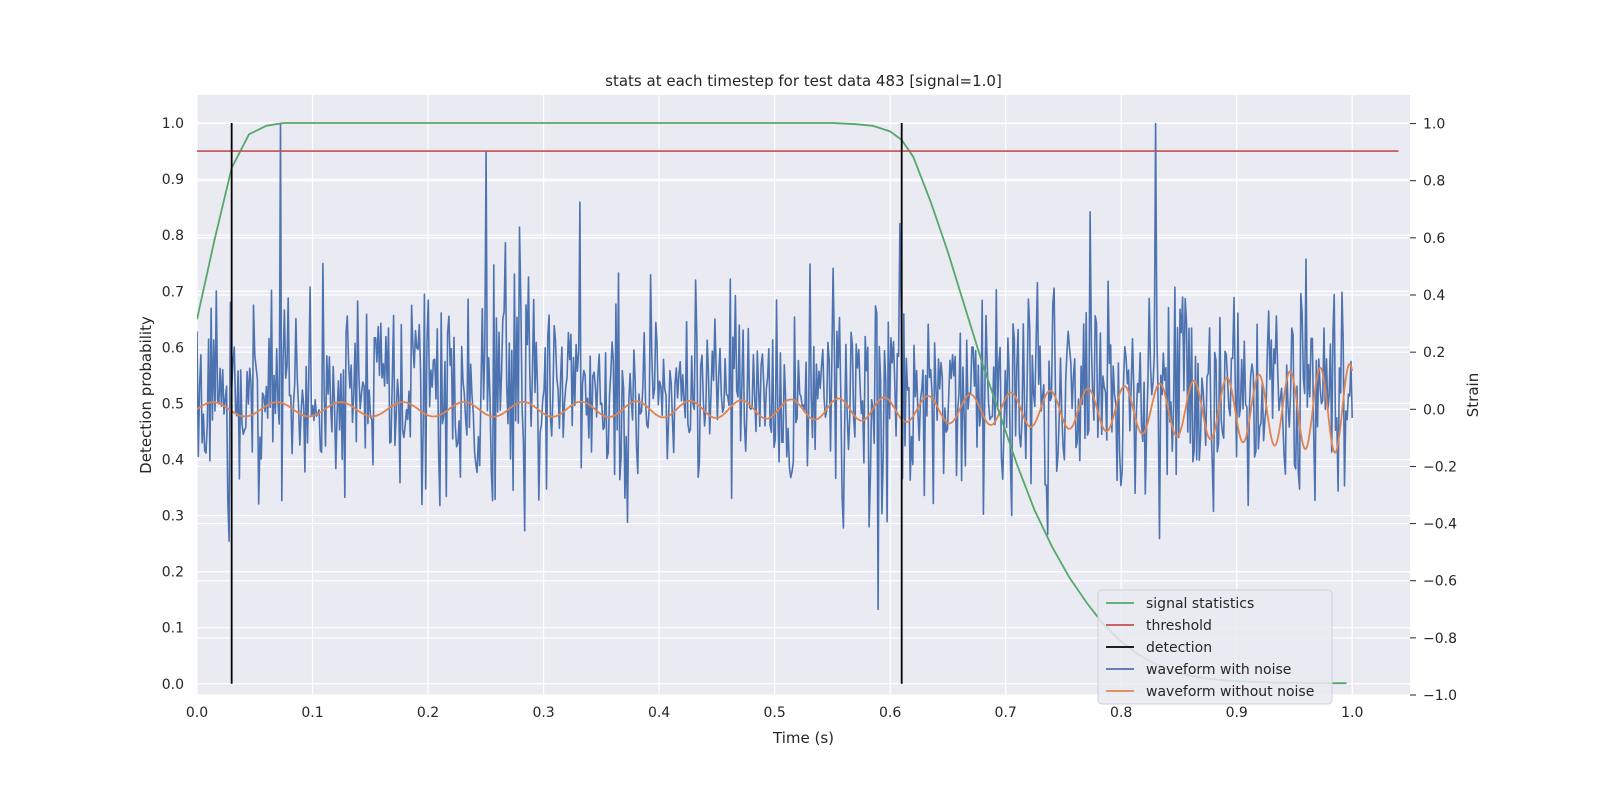 The height and width of the screenshot is (805, 1600). I want to click on y2-tick-label: 1.0, so click(1434, 125).